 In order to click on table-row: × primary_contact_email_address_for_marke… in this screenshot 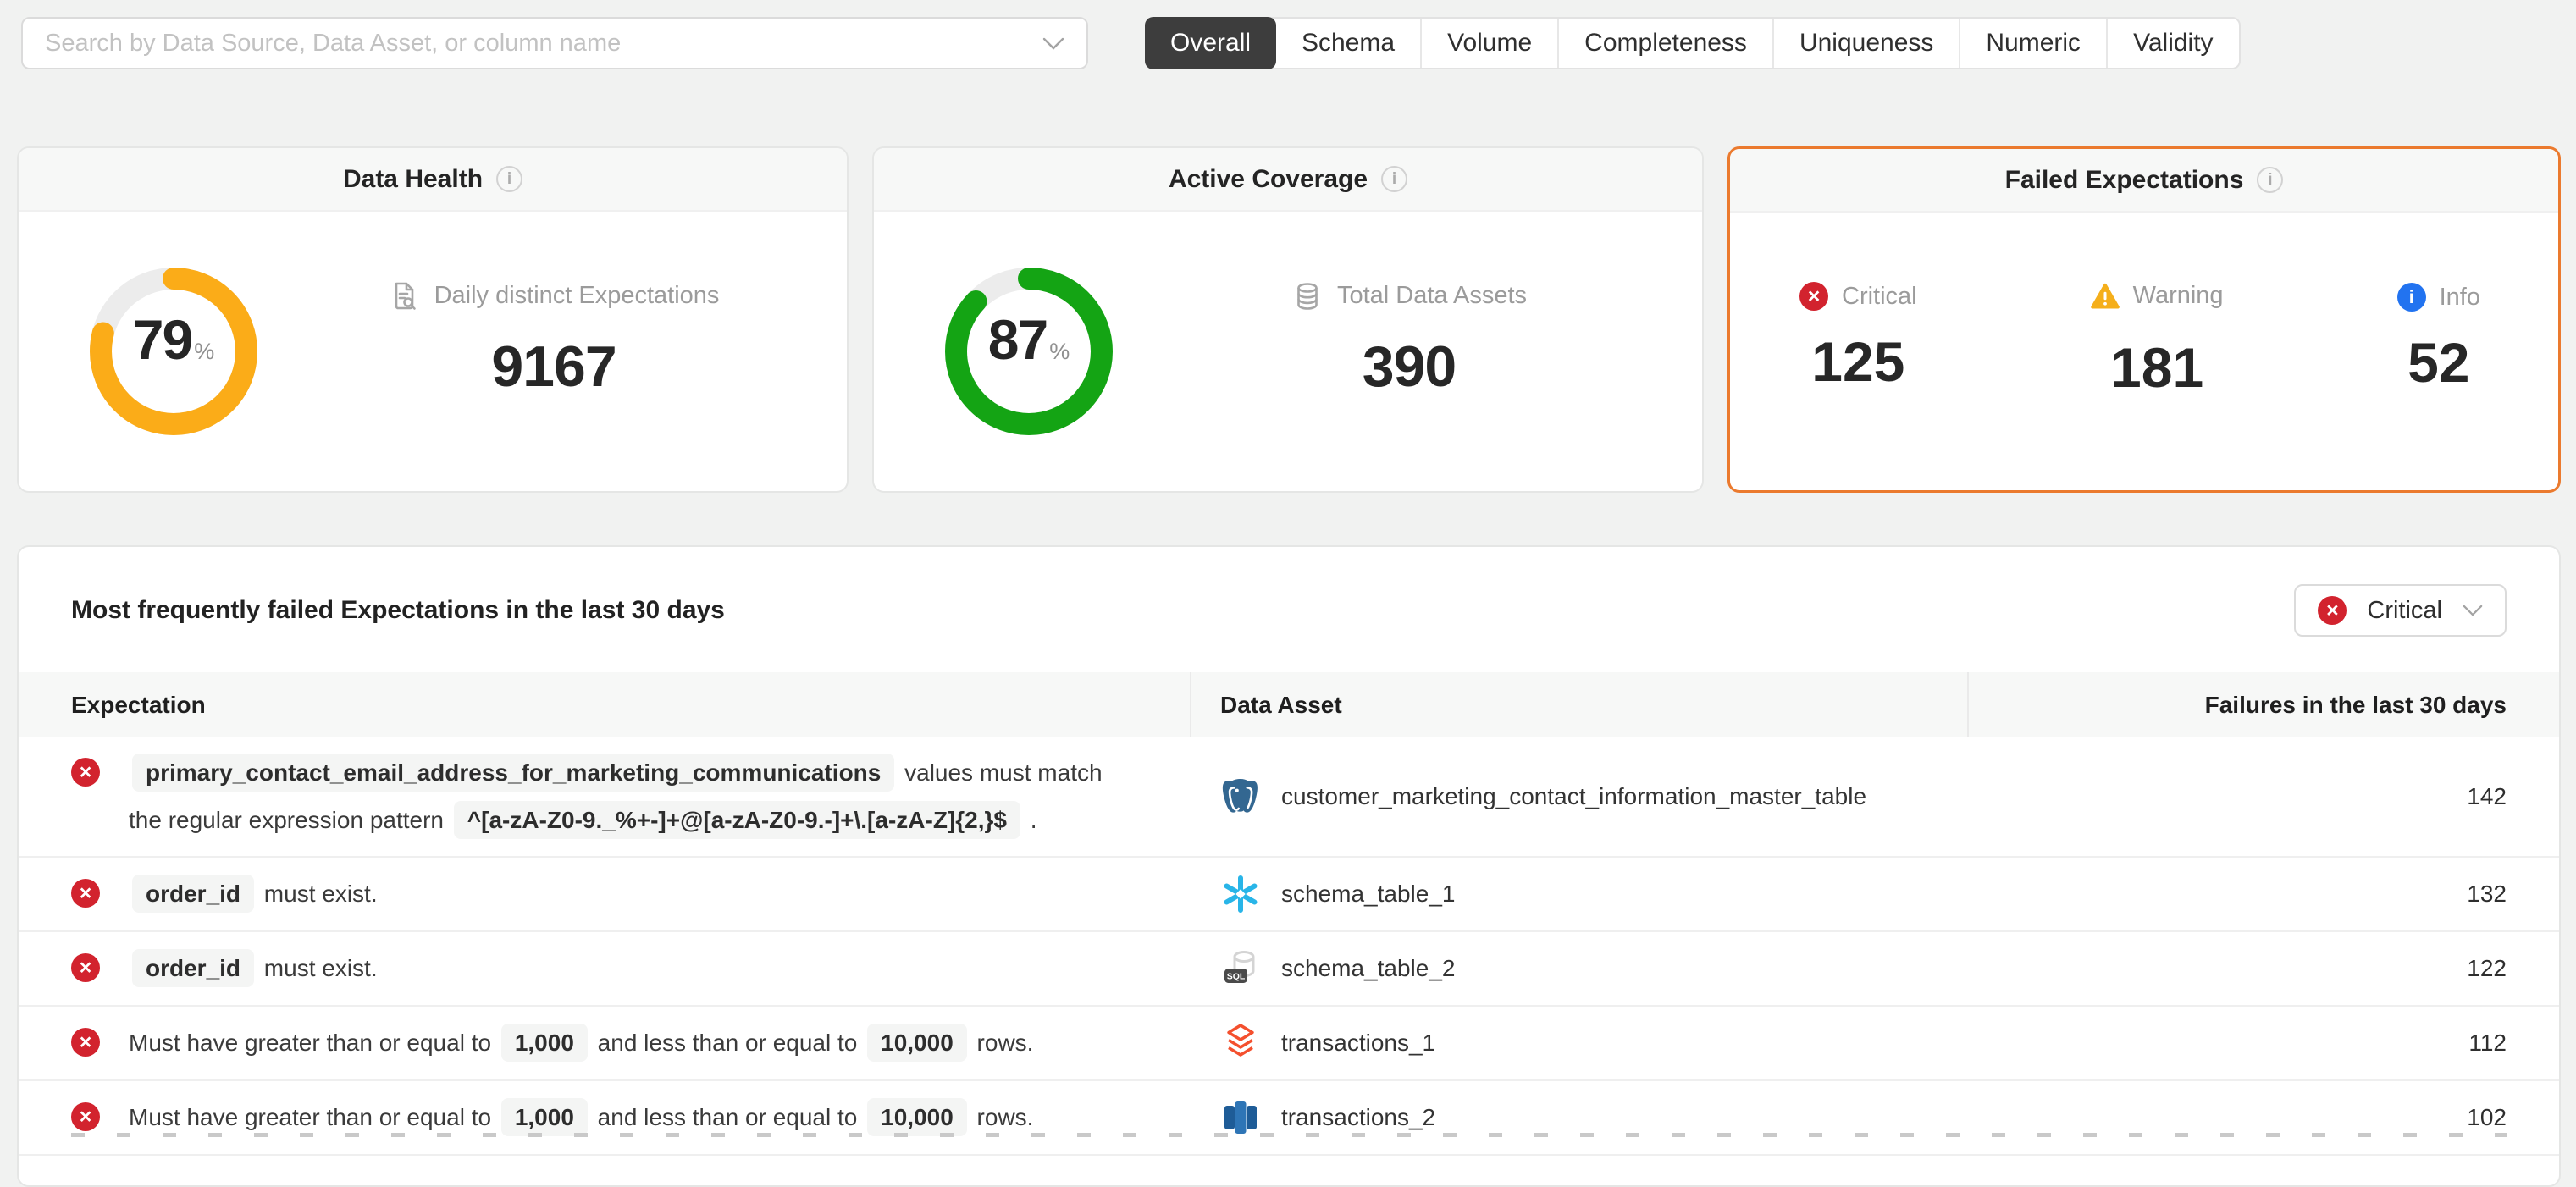, I will do `click(1289, 797)`.